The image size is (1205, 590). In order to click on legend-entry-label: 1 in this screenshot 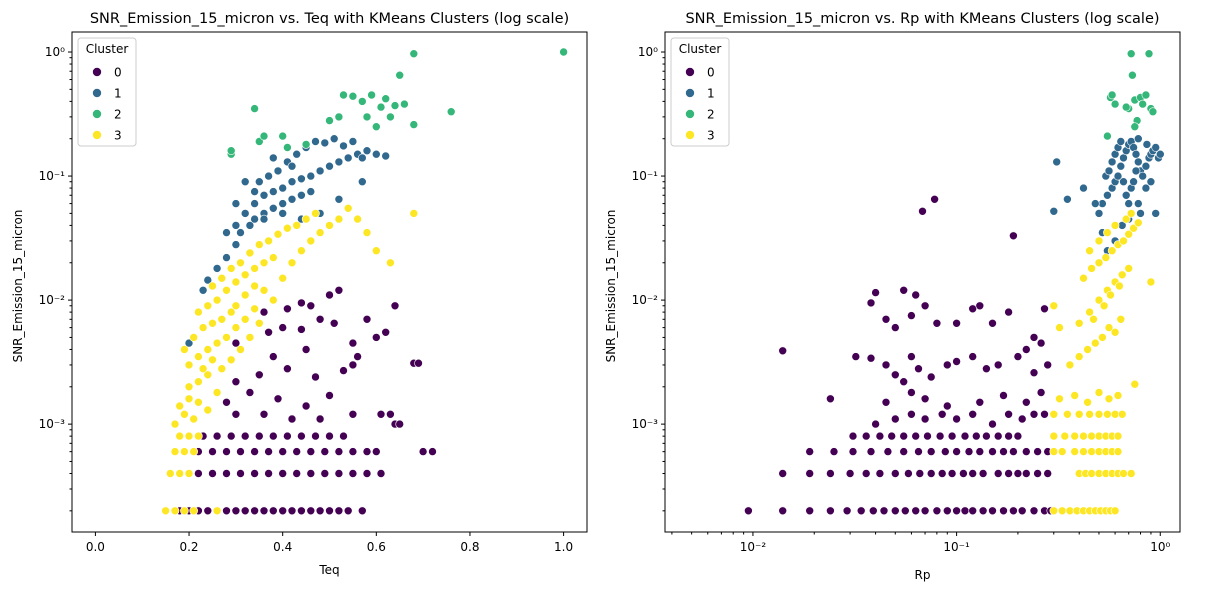, I will do `click(118, 94)`.